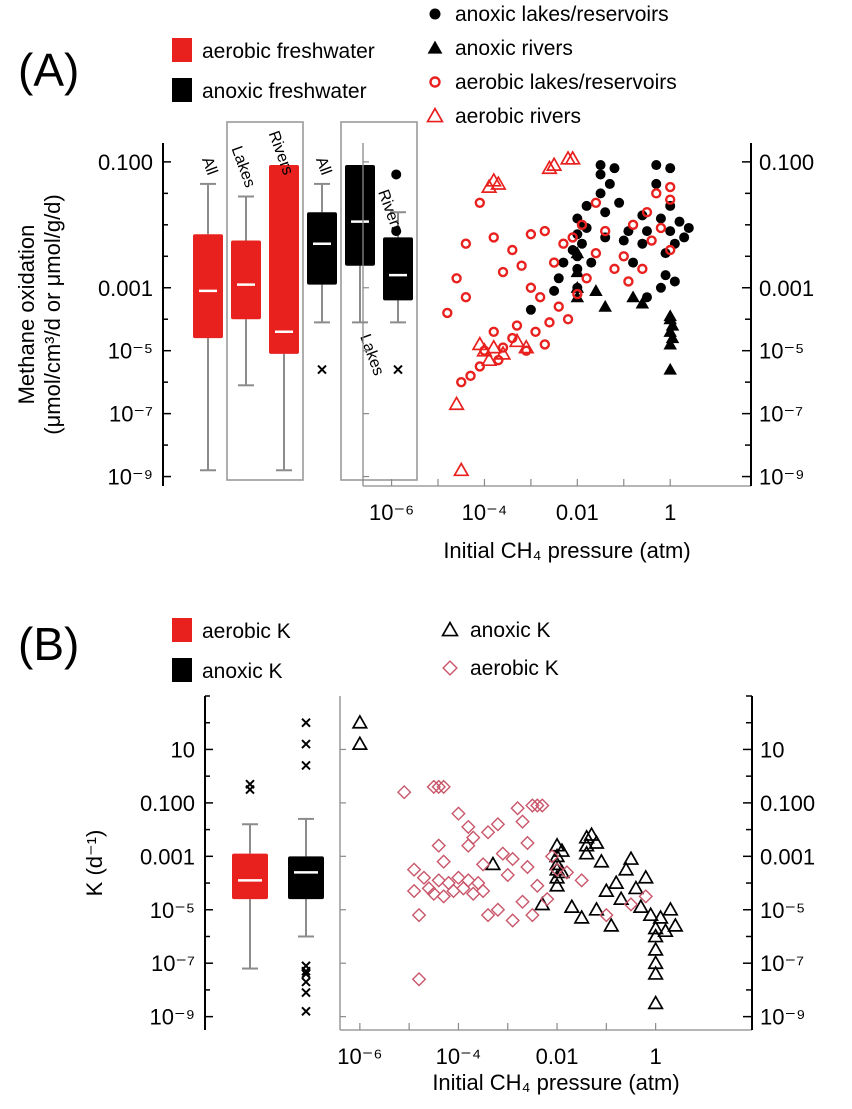  Describe the element at coordinates (130, 351) in the screenshot. I see `y-tick-label: 10⁻⁵` at that location.